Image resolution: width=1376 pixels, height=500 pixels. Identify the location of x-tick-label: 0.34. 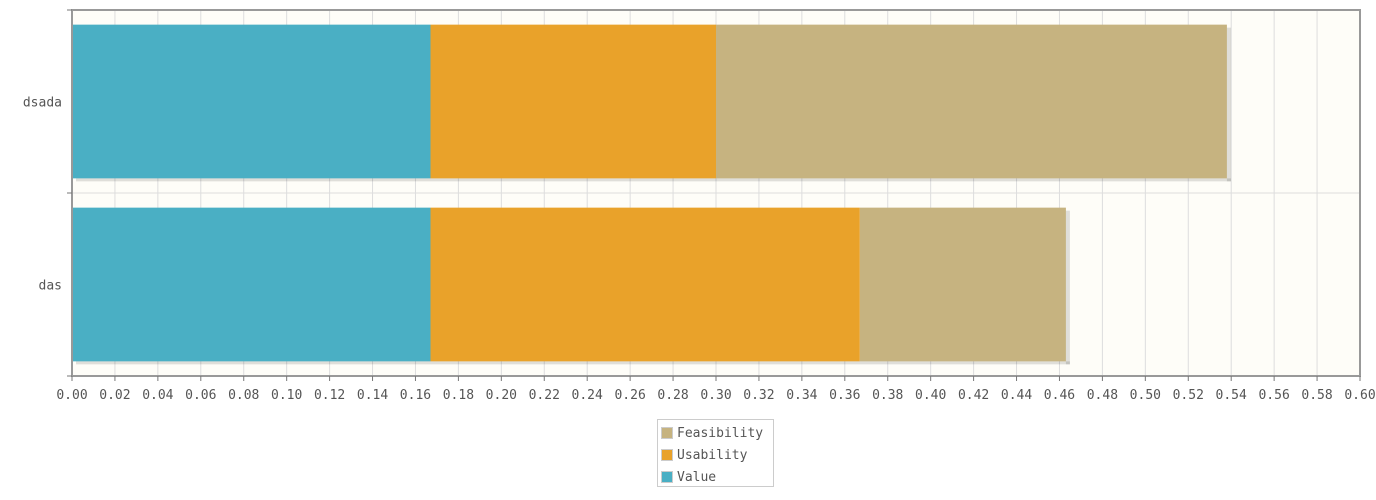
(801, 395).